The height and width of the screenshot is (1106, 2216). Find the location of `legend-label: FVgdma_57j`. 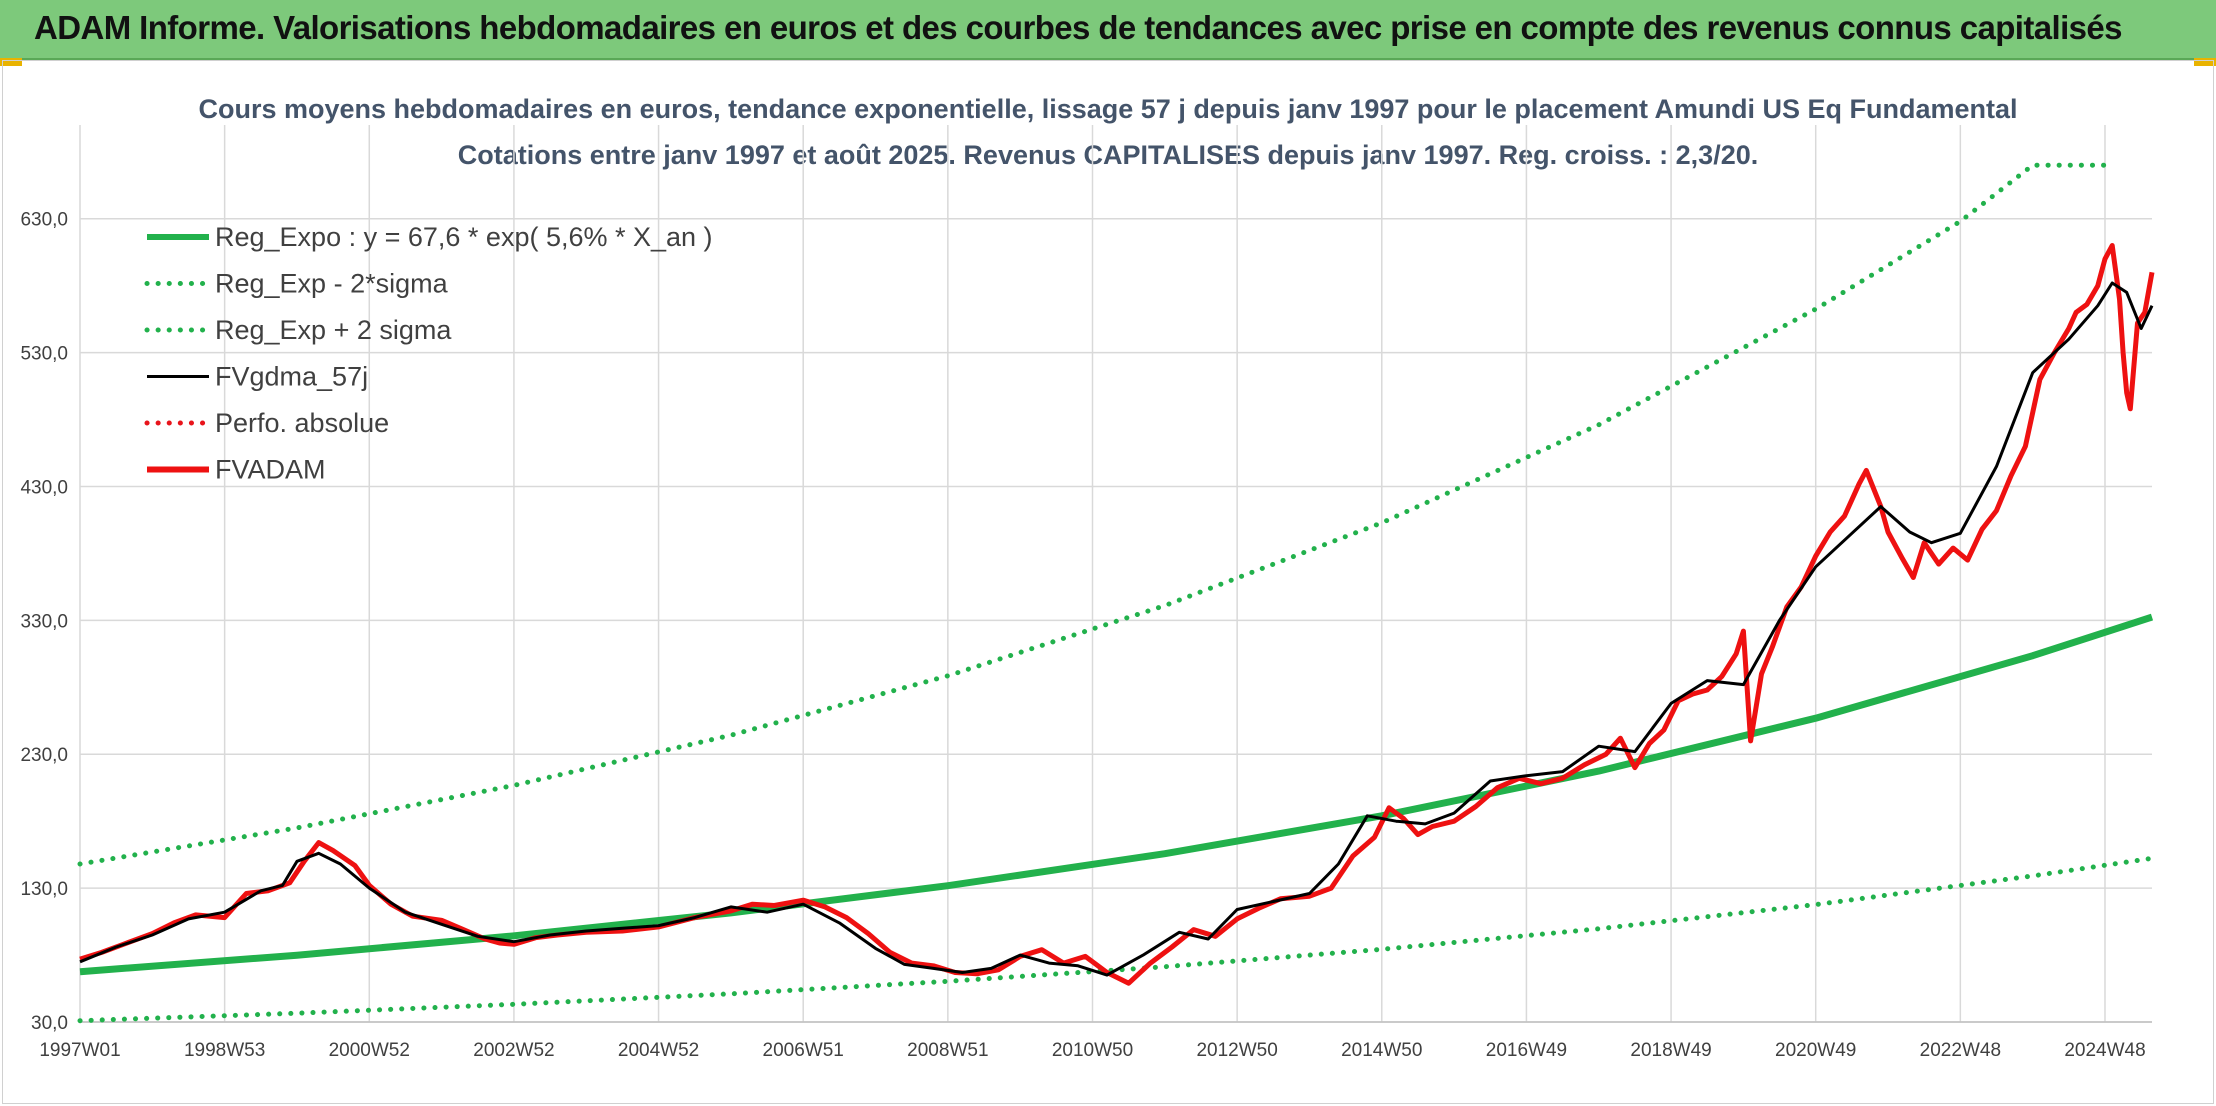

legend-label: FVgdma_57j is located at coordinates (291, 377).